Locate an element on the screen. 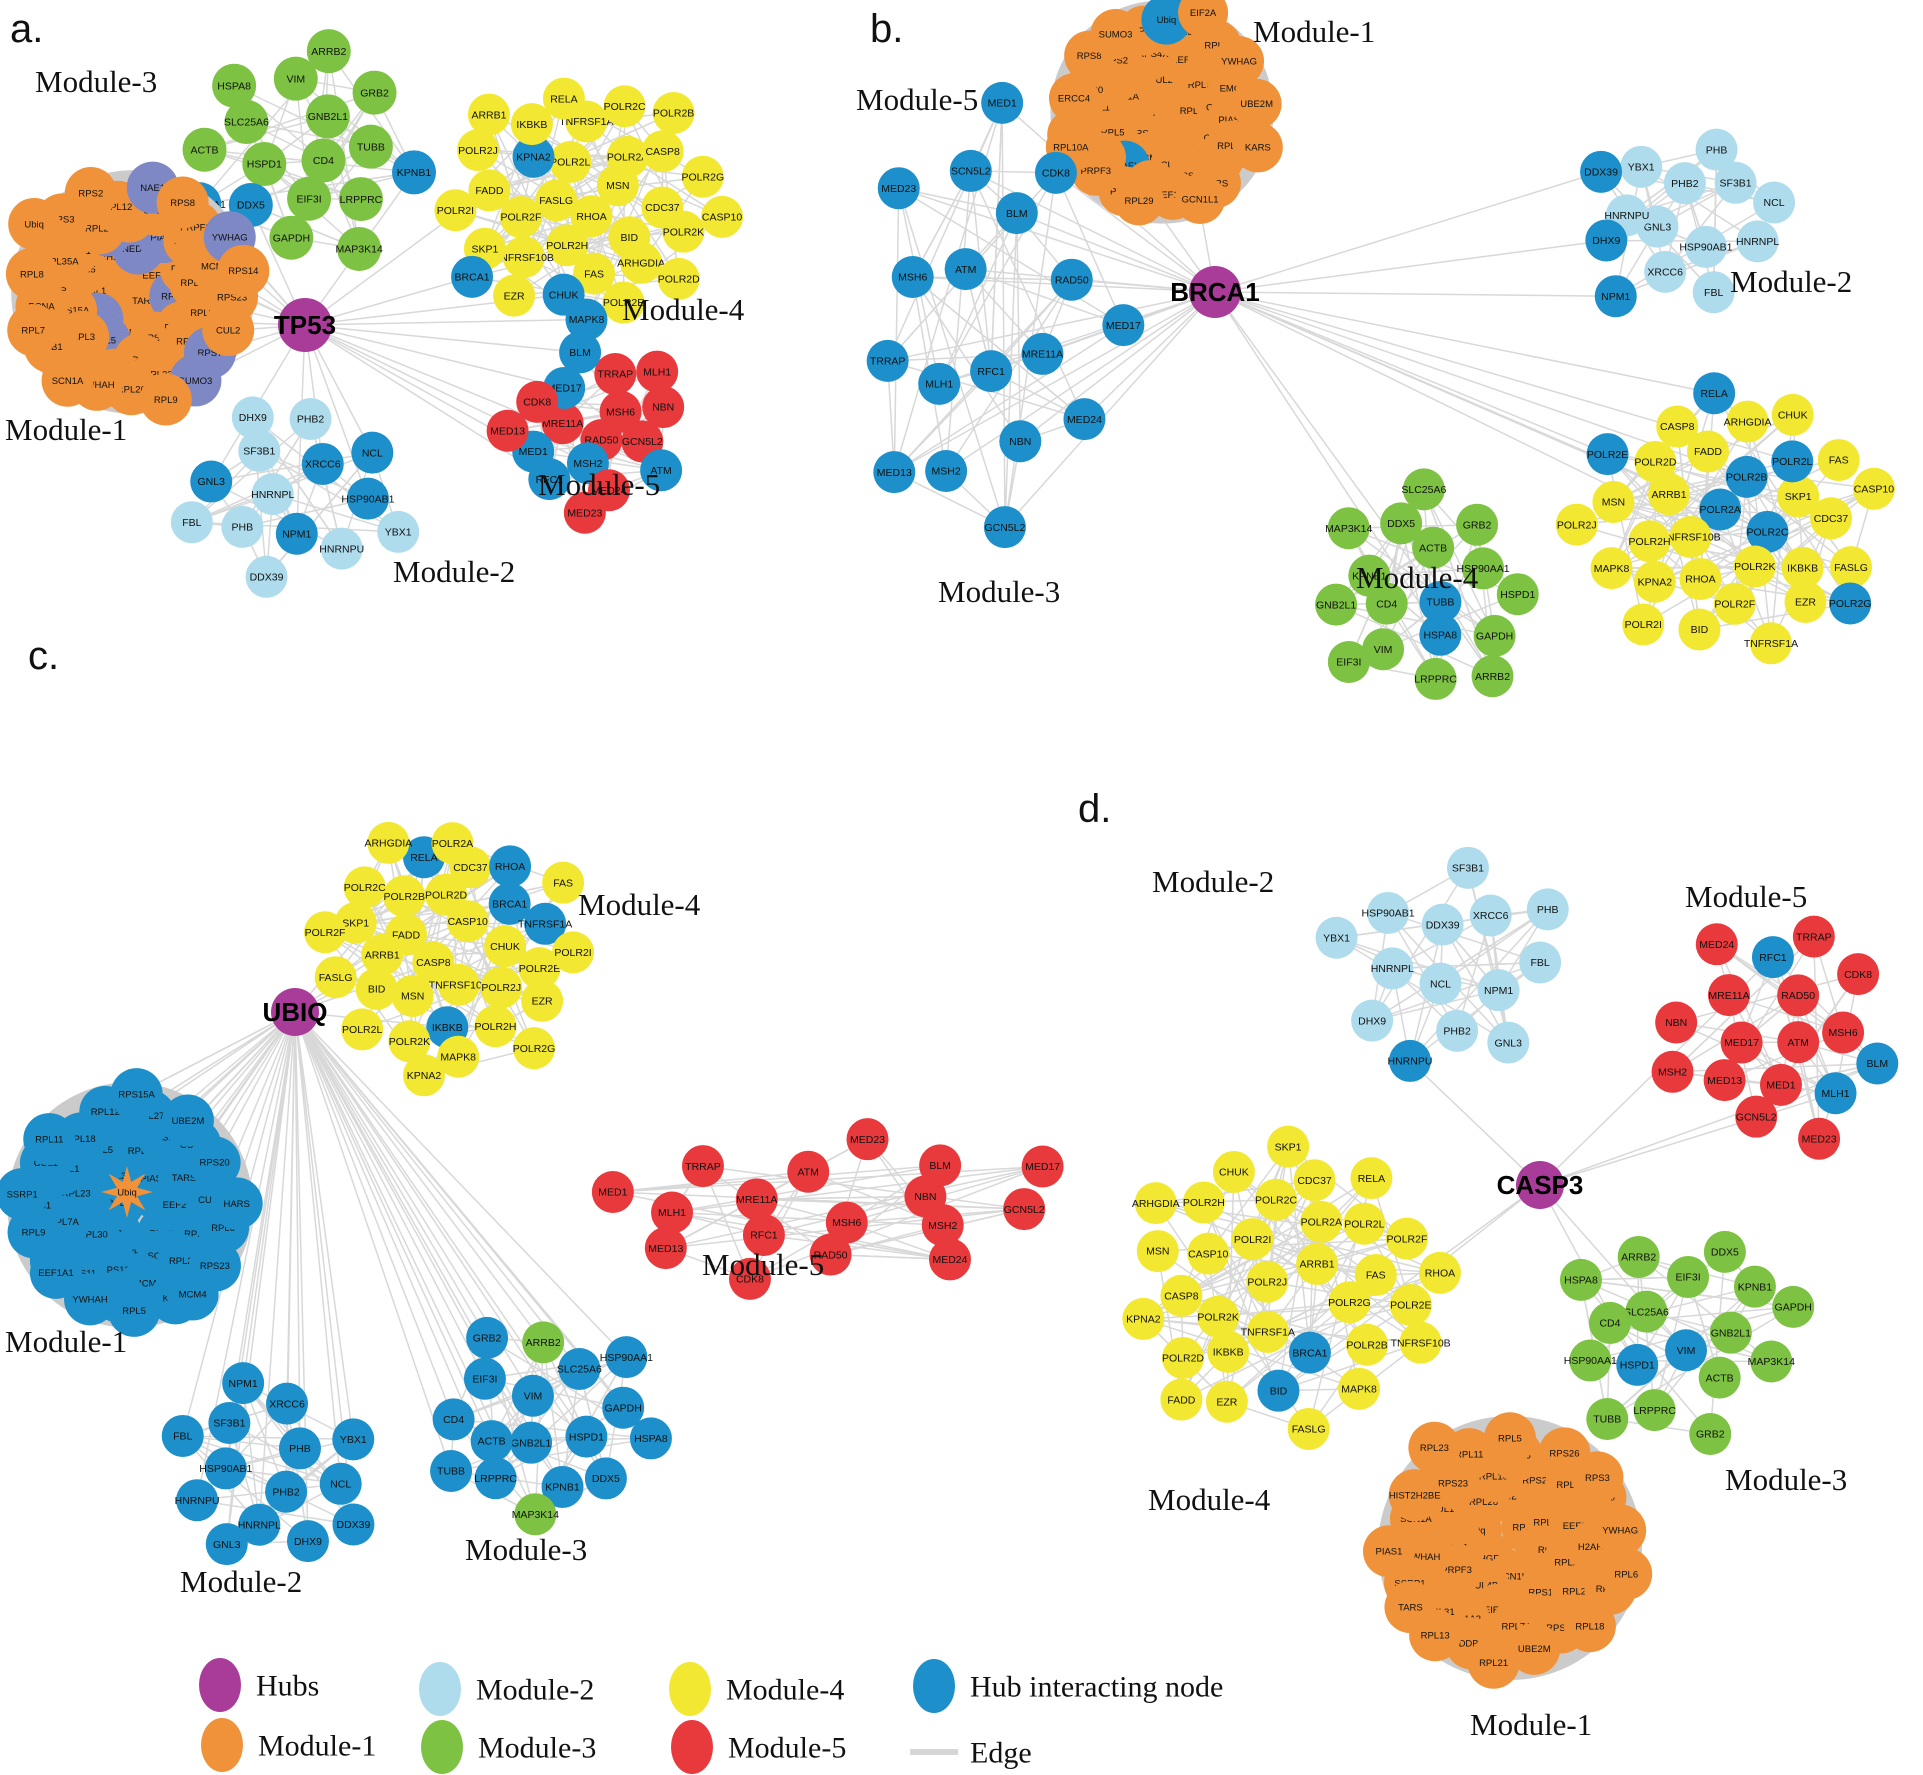 The height and width of the screenshot is (1775, 1923). node-trrap: TRRAP is located at coordinates (702, 1166).